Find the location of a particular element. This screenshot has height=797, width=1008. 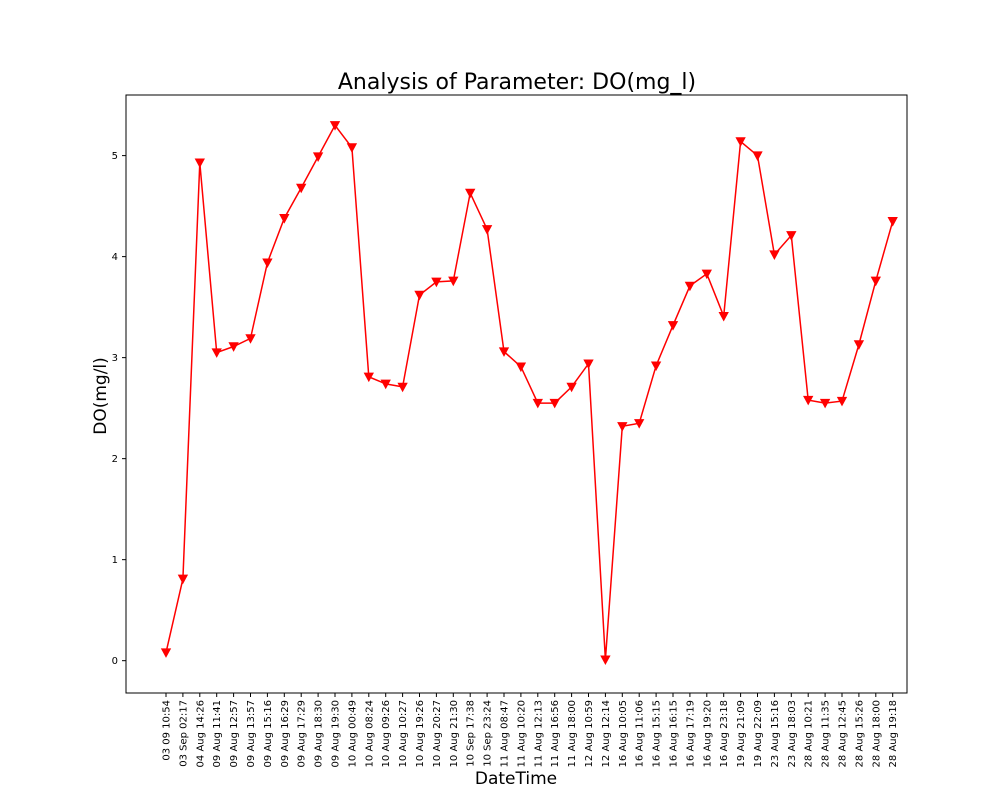

x-tick-label: 03 Sep 02:17 is located at coordinates (183, 733).